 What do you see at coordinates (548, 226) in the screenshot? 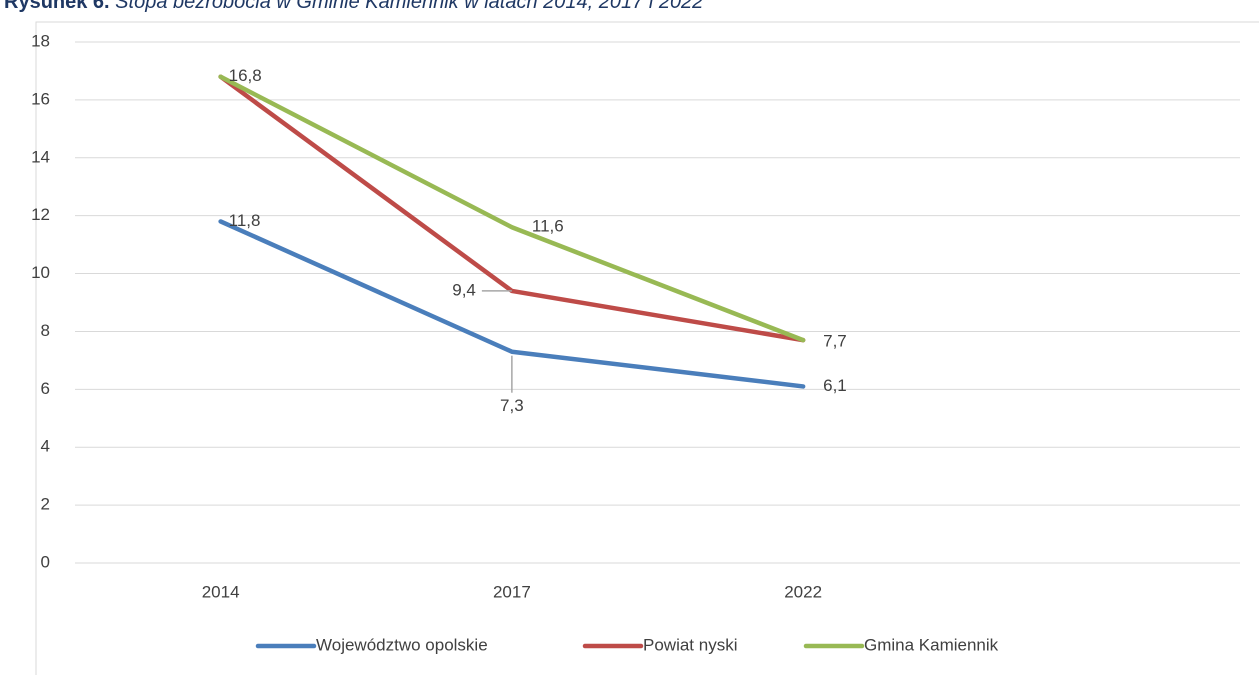
I see `data-label: 11,6` at bounding box center [548, 226].